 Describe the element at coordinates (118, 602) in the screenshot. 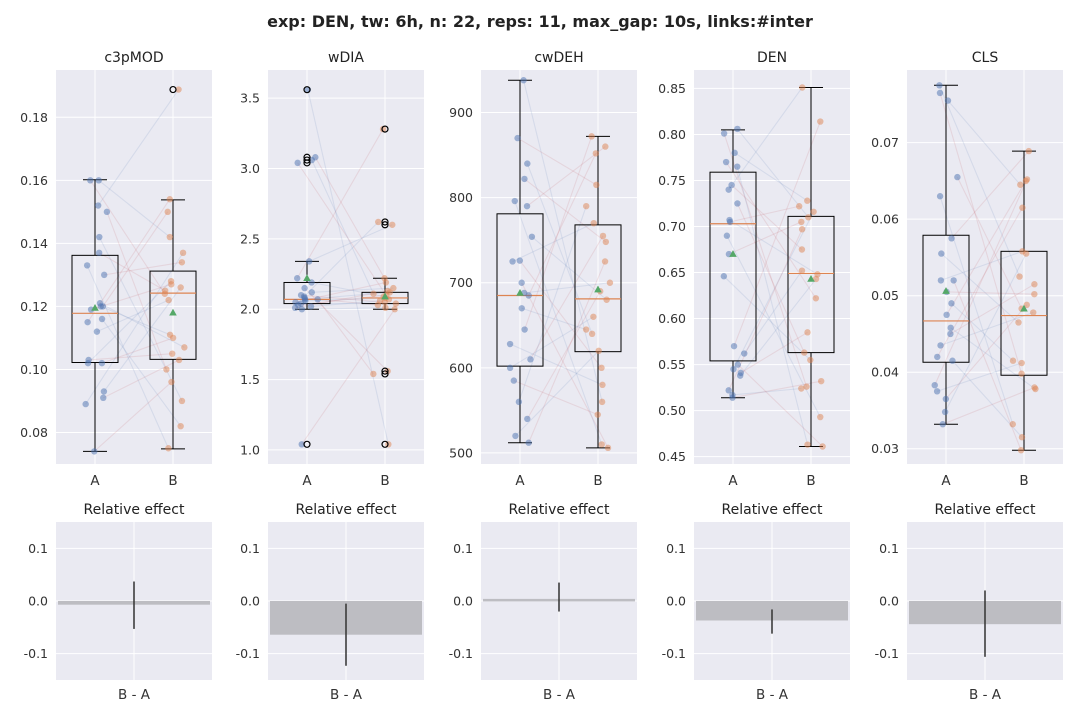

I see `effect-panel-0: -0.1 0.0 0.1 Relative effect B - A` at that location.